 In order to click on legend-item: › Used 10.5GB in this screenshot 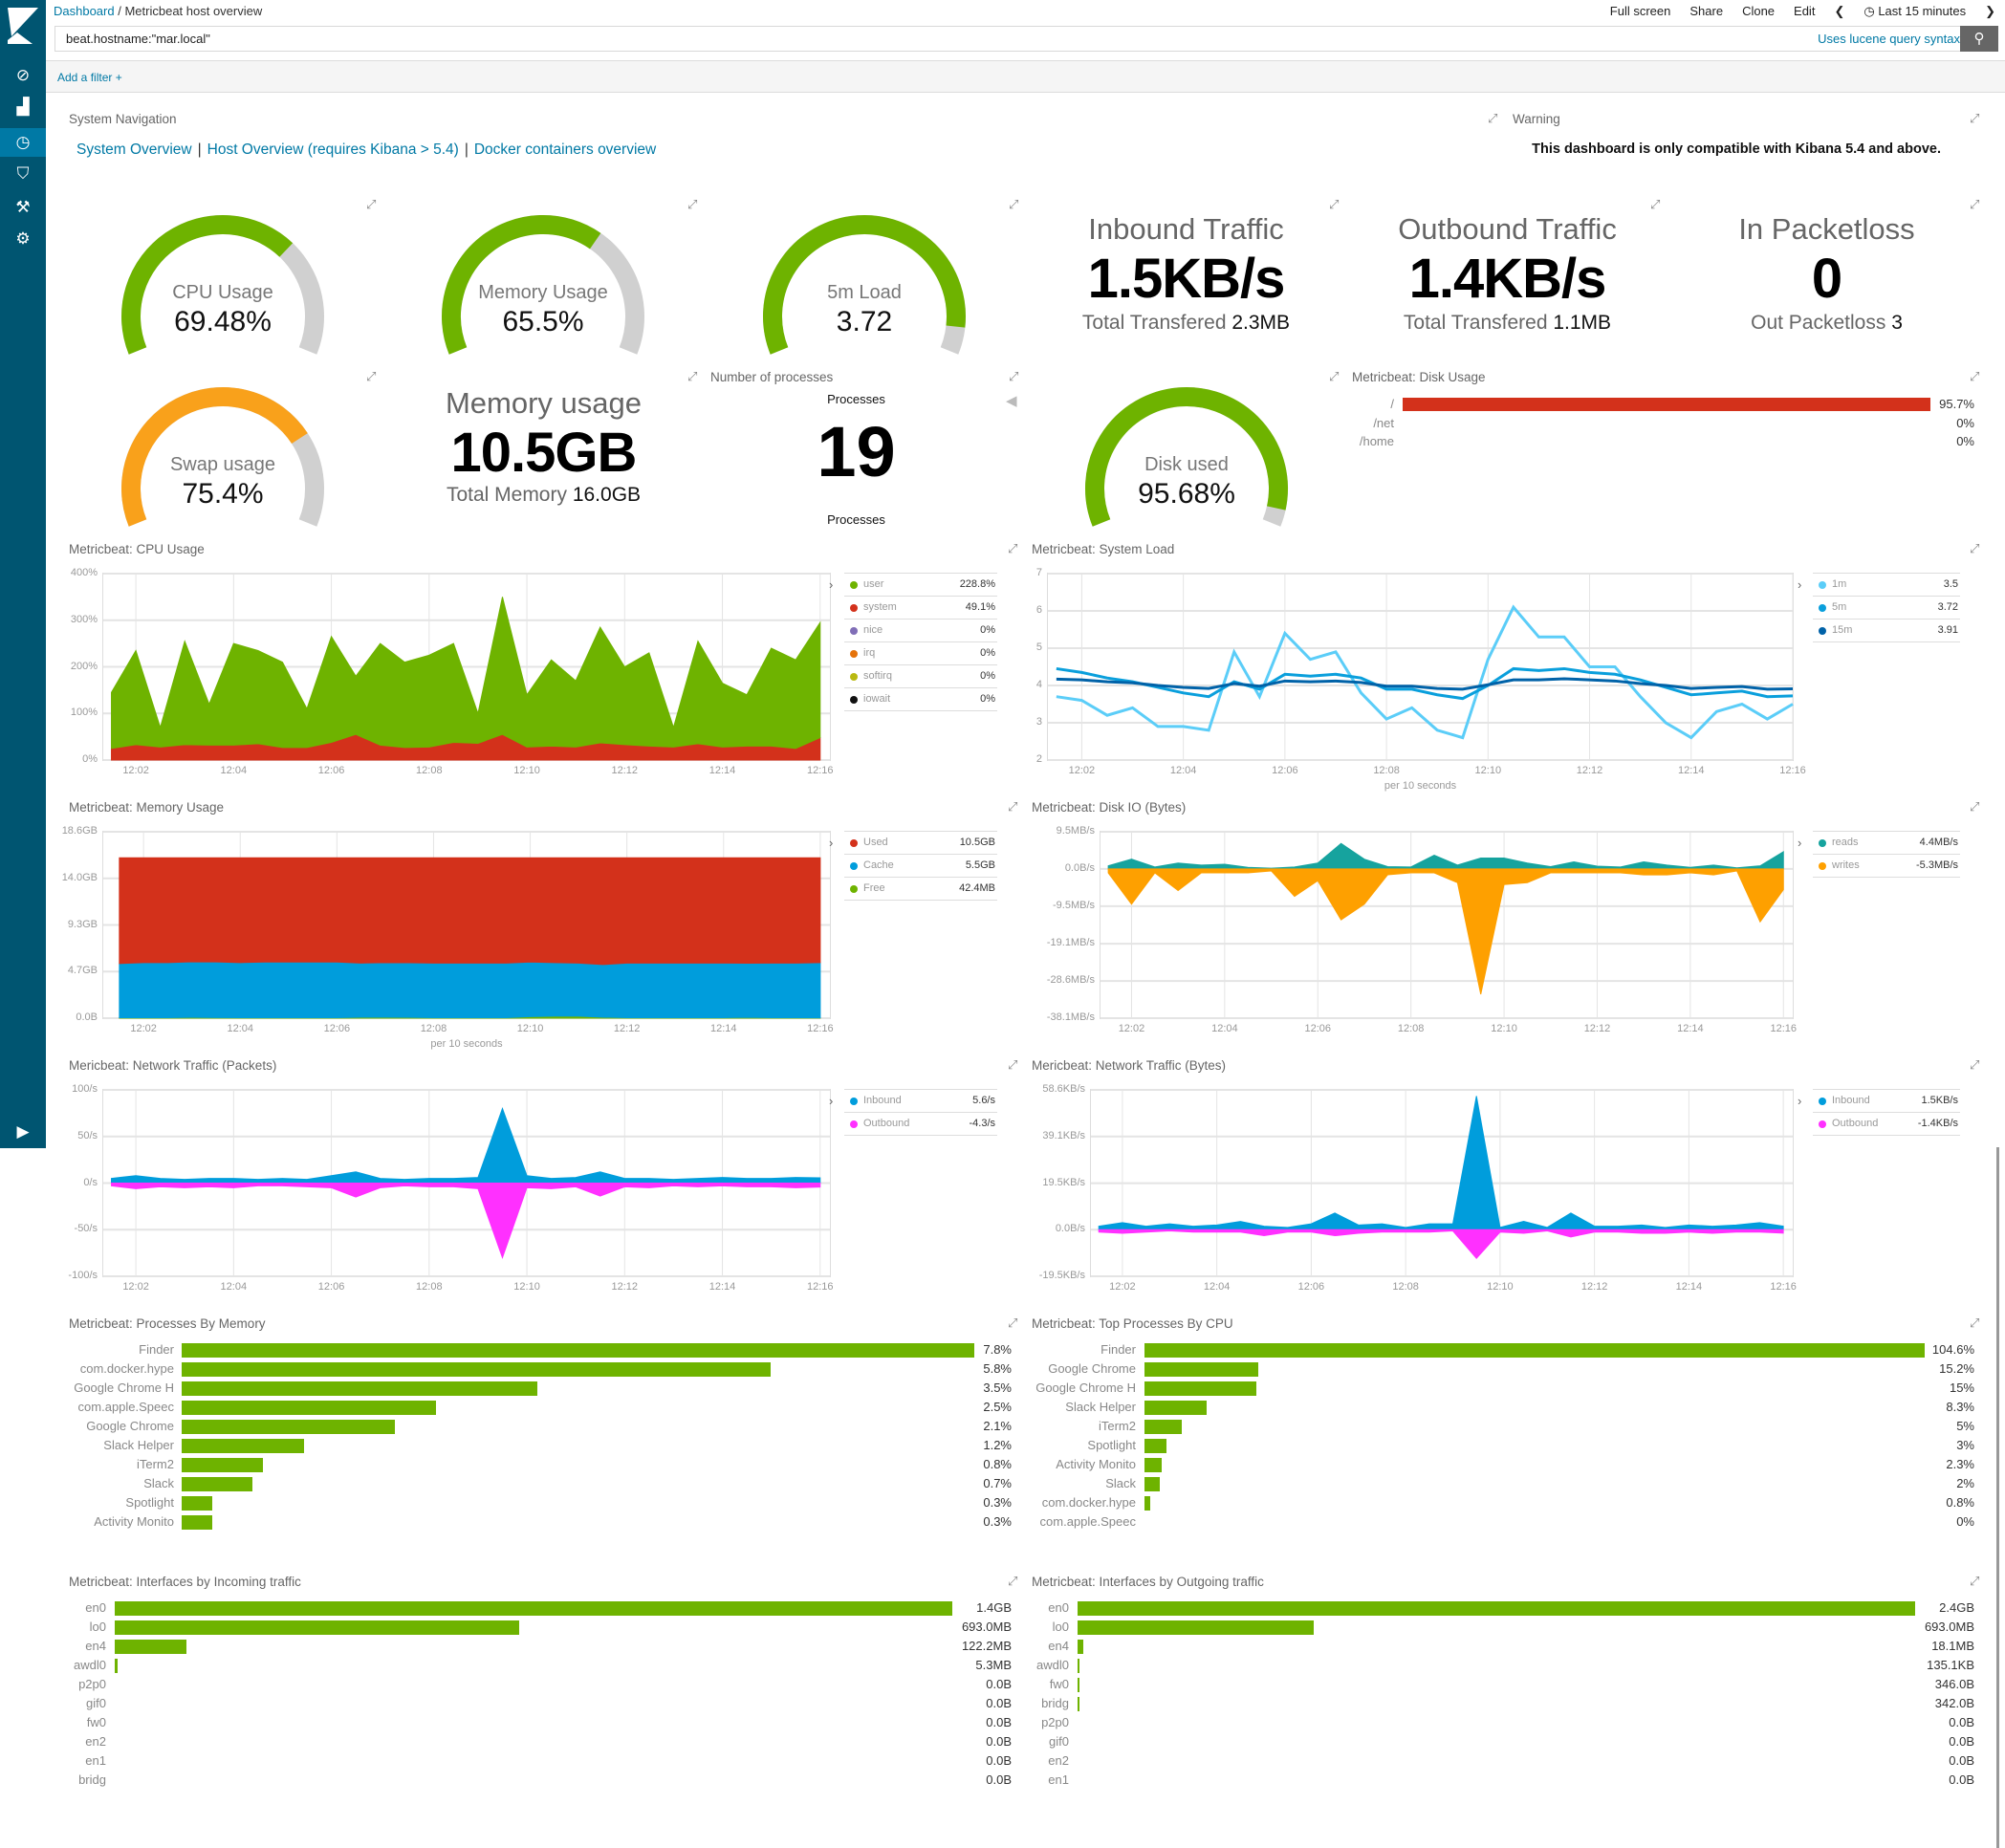, I will do `click(913, 843)`.